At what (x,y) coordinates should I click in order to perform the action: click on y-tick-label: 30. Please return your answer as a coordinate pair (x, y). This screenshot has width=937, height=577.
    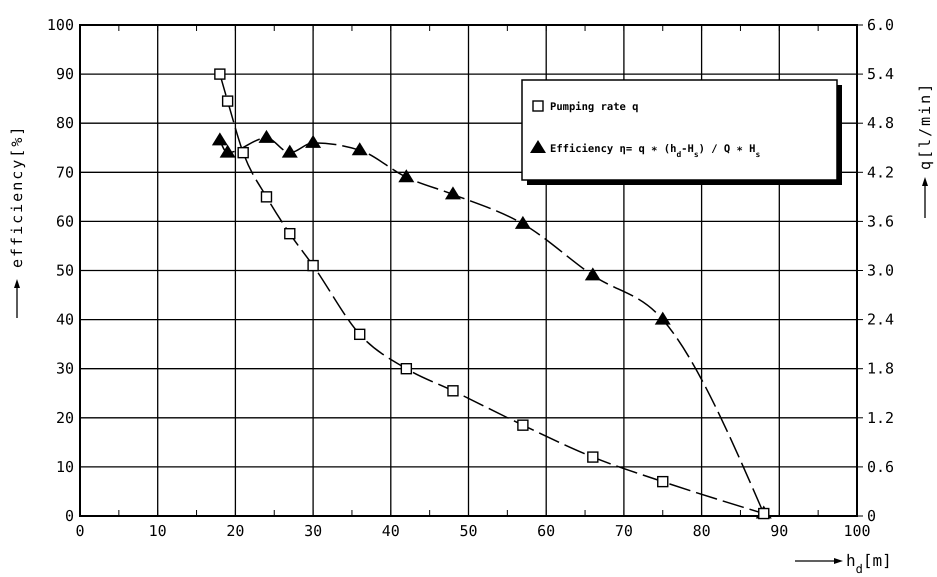
    Looking at the image, I should click on (65, 369).